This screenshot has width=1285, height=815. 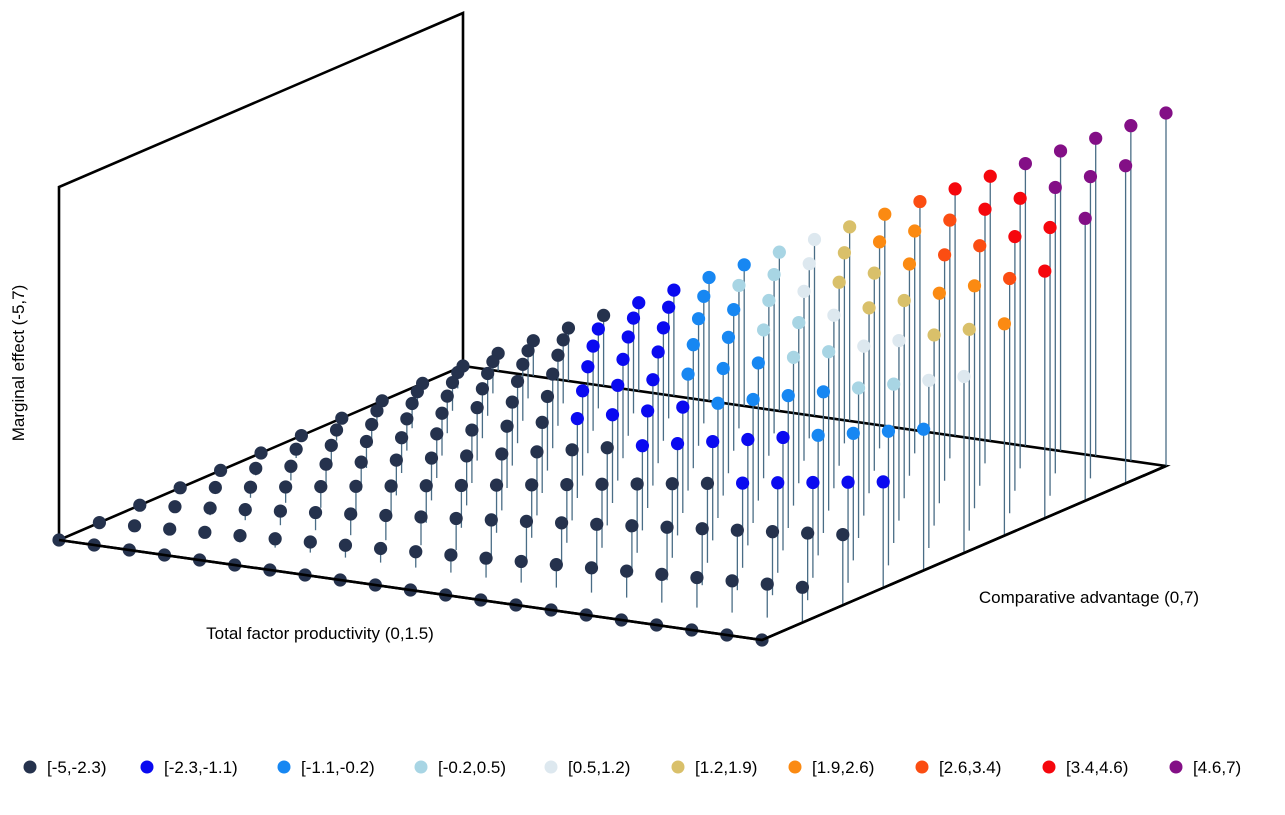 I want to click on legend-item: [-2.3,-1.1), so click(x=189, y=767).